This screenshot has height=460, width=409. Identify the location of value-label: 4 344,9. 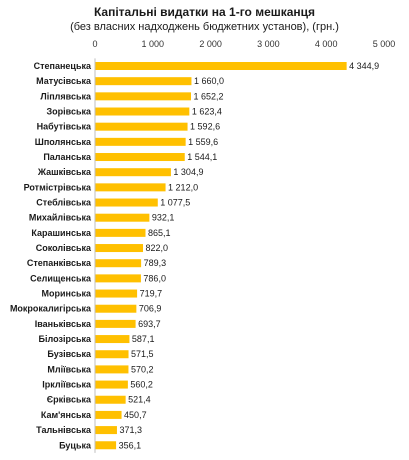
(364, 66).